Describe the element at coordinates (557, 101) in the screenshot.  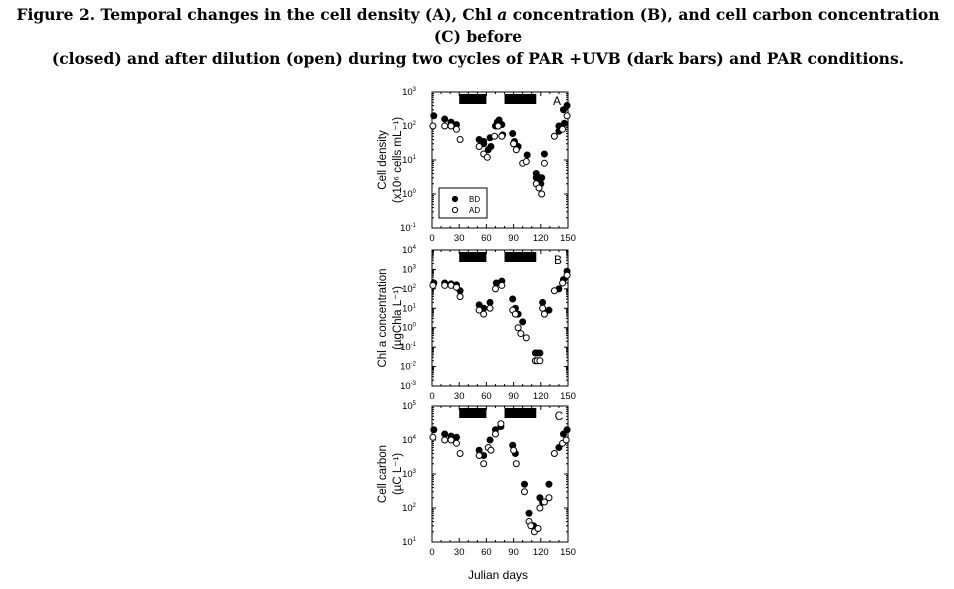
I see `panel-letter: A` at that location.